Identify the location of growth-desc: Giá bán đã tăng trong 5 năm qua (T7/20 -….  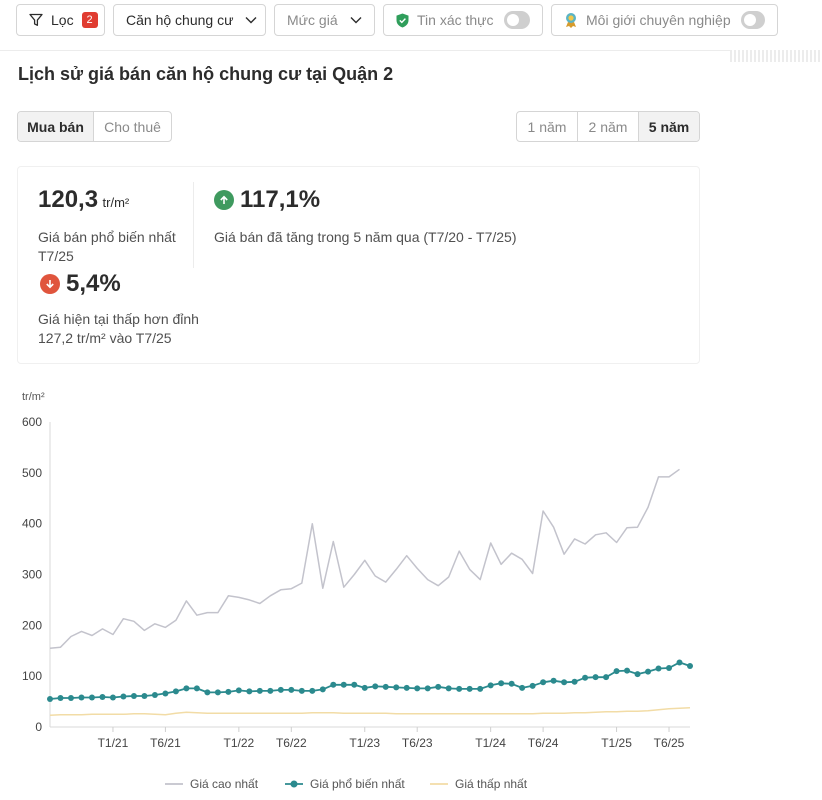
(365, 237).